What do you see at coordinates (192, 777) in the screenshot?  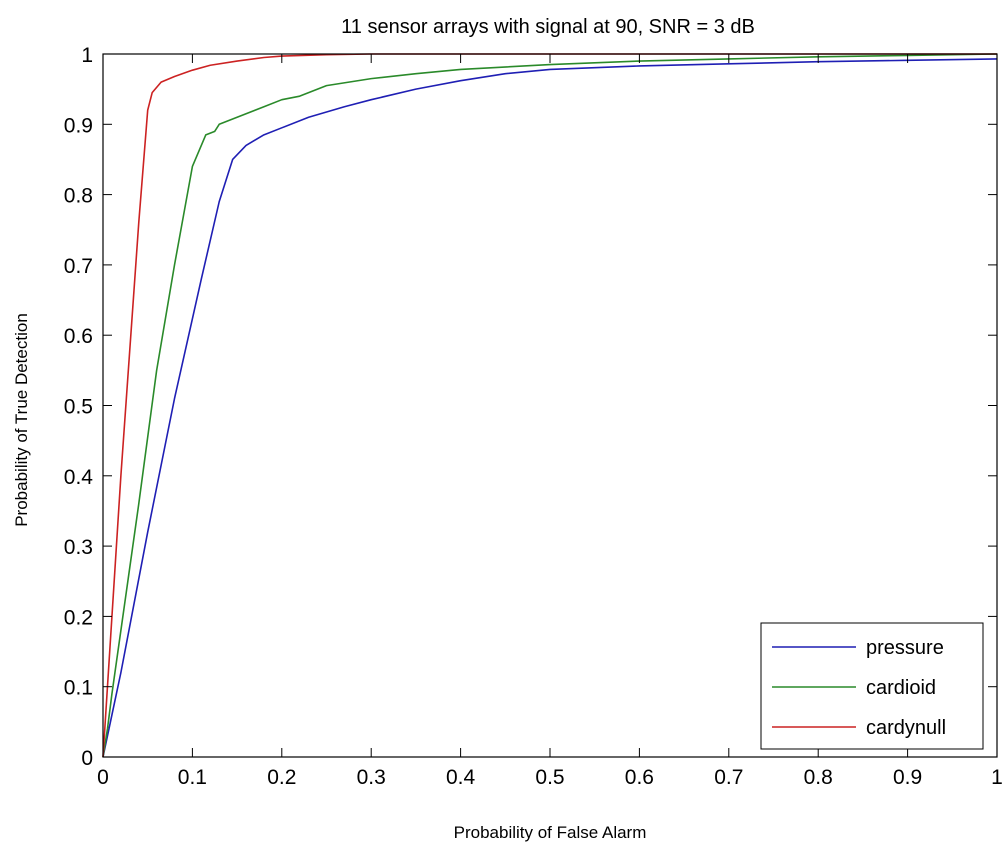 I see `x-tick-label: 0.1` at bounding box center [192, 777].